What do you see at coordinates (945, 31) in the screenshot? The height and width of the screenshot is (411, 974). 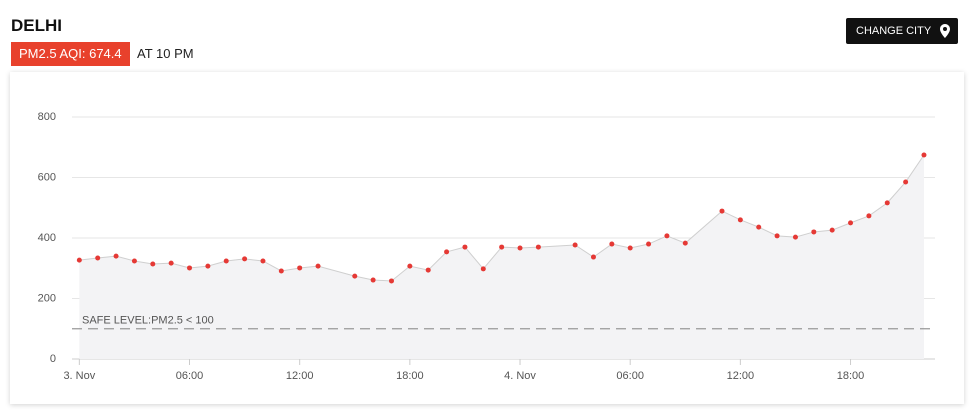 I see `pin-icon` at bounding box center [945, 31].